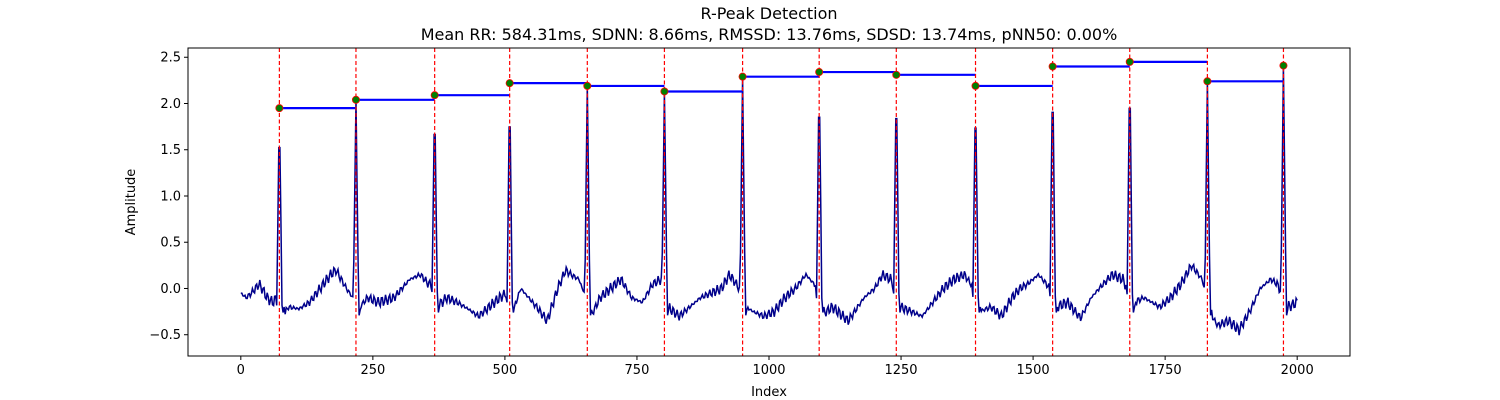 Image resolution: width=1500 pixels, height=400 pixels. I want to click on y-tick-label: 1.5, so click(170, 150).